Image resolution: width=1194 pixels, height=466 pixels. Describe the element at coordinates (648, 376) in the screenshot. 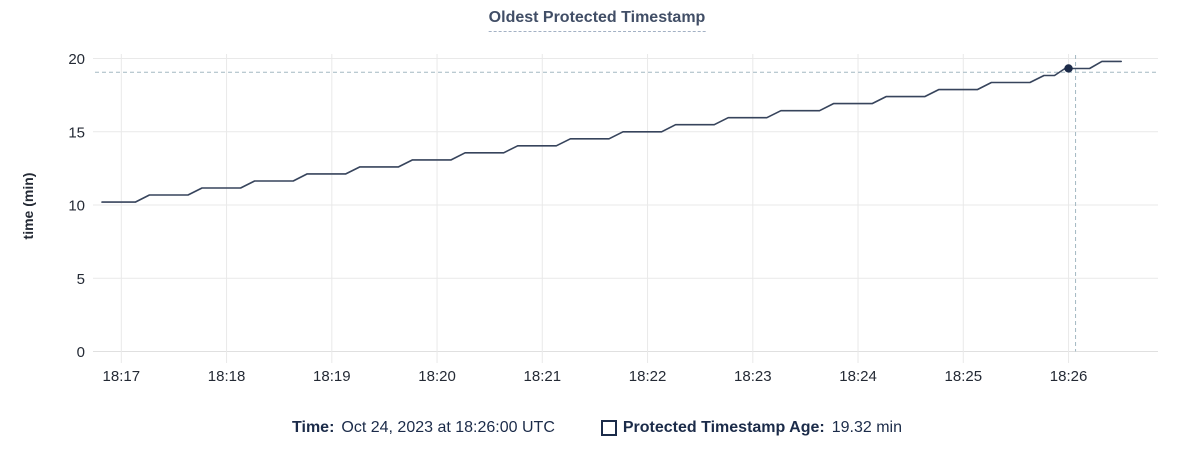

I see `x-tick-label: 18:22` at that location.